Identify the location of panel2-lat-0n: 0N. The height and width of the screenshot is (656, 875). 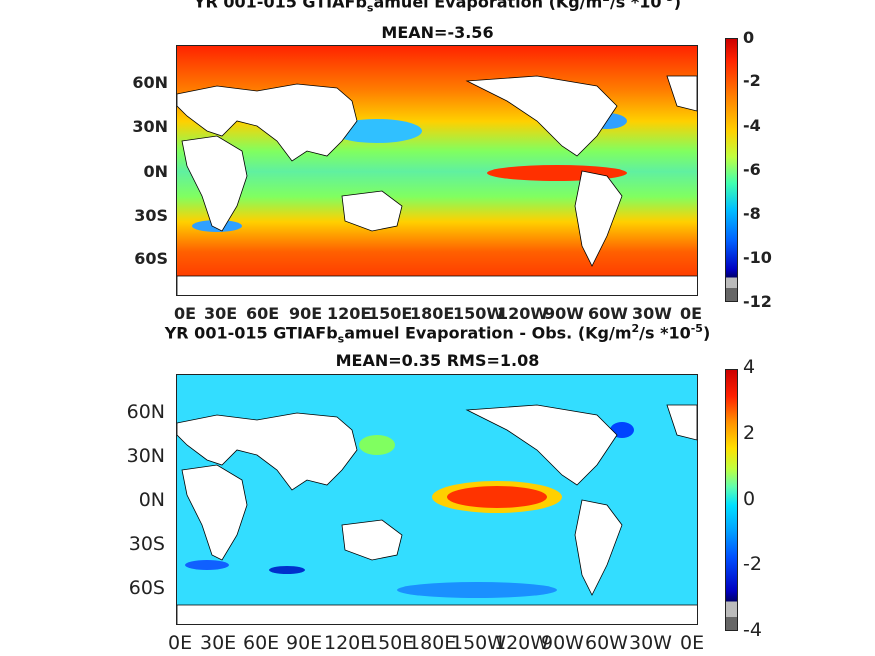
(151, 500).